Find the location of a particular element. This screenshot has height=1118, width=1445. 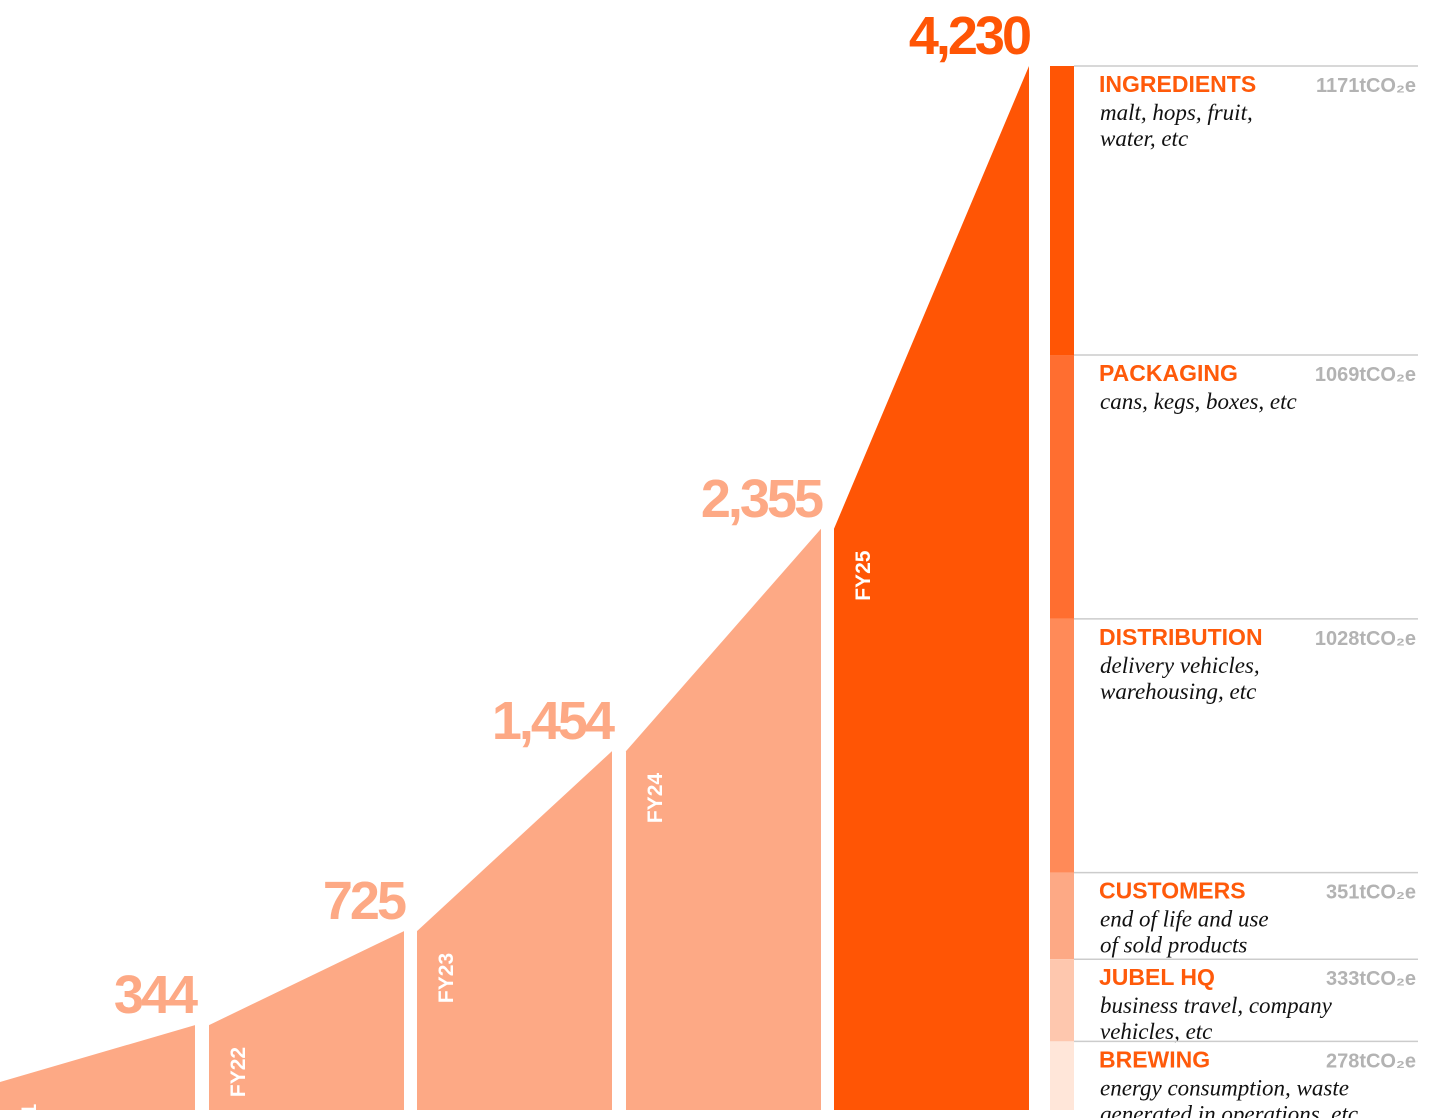

segment-bar-ingredients is located at coordinates (1062, 211).